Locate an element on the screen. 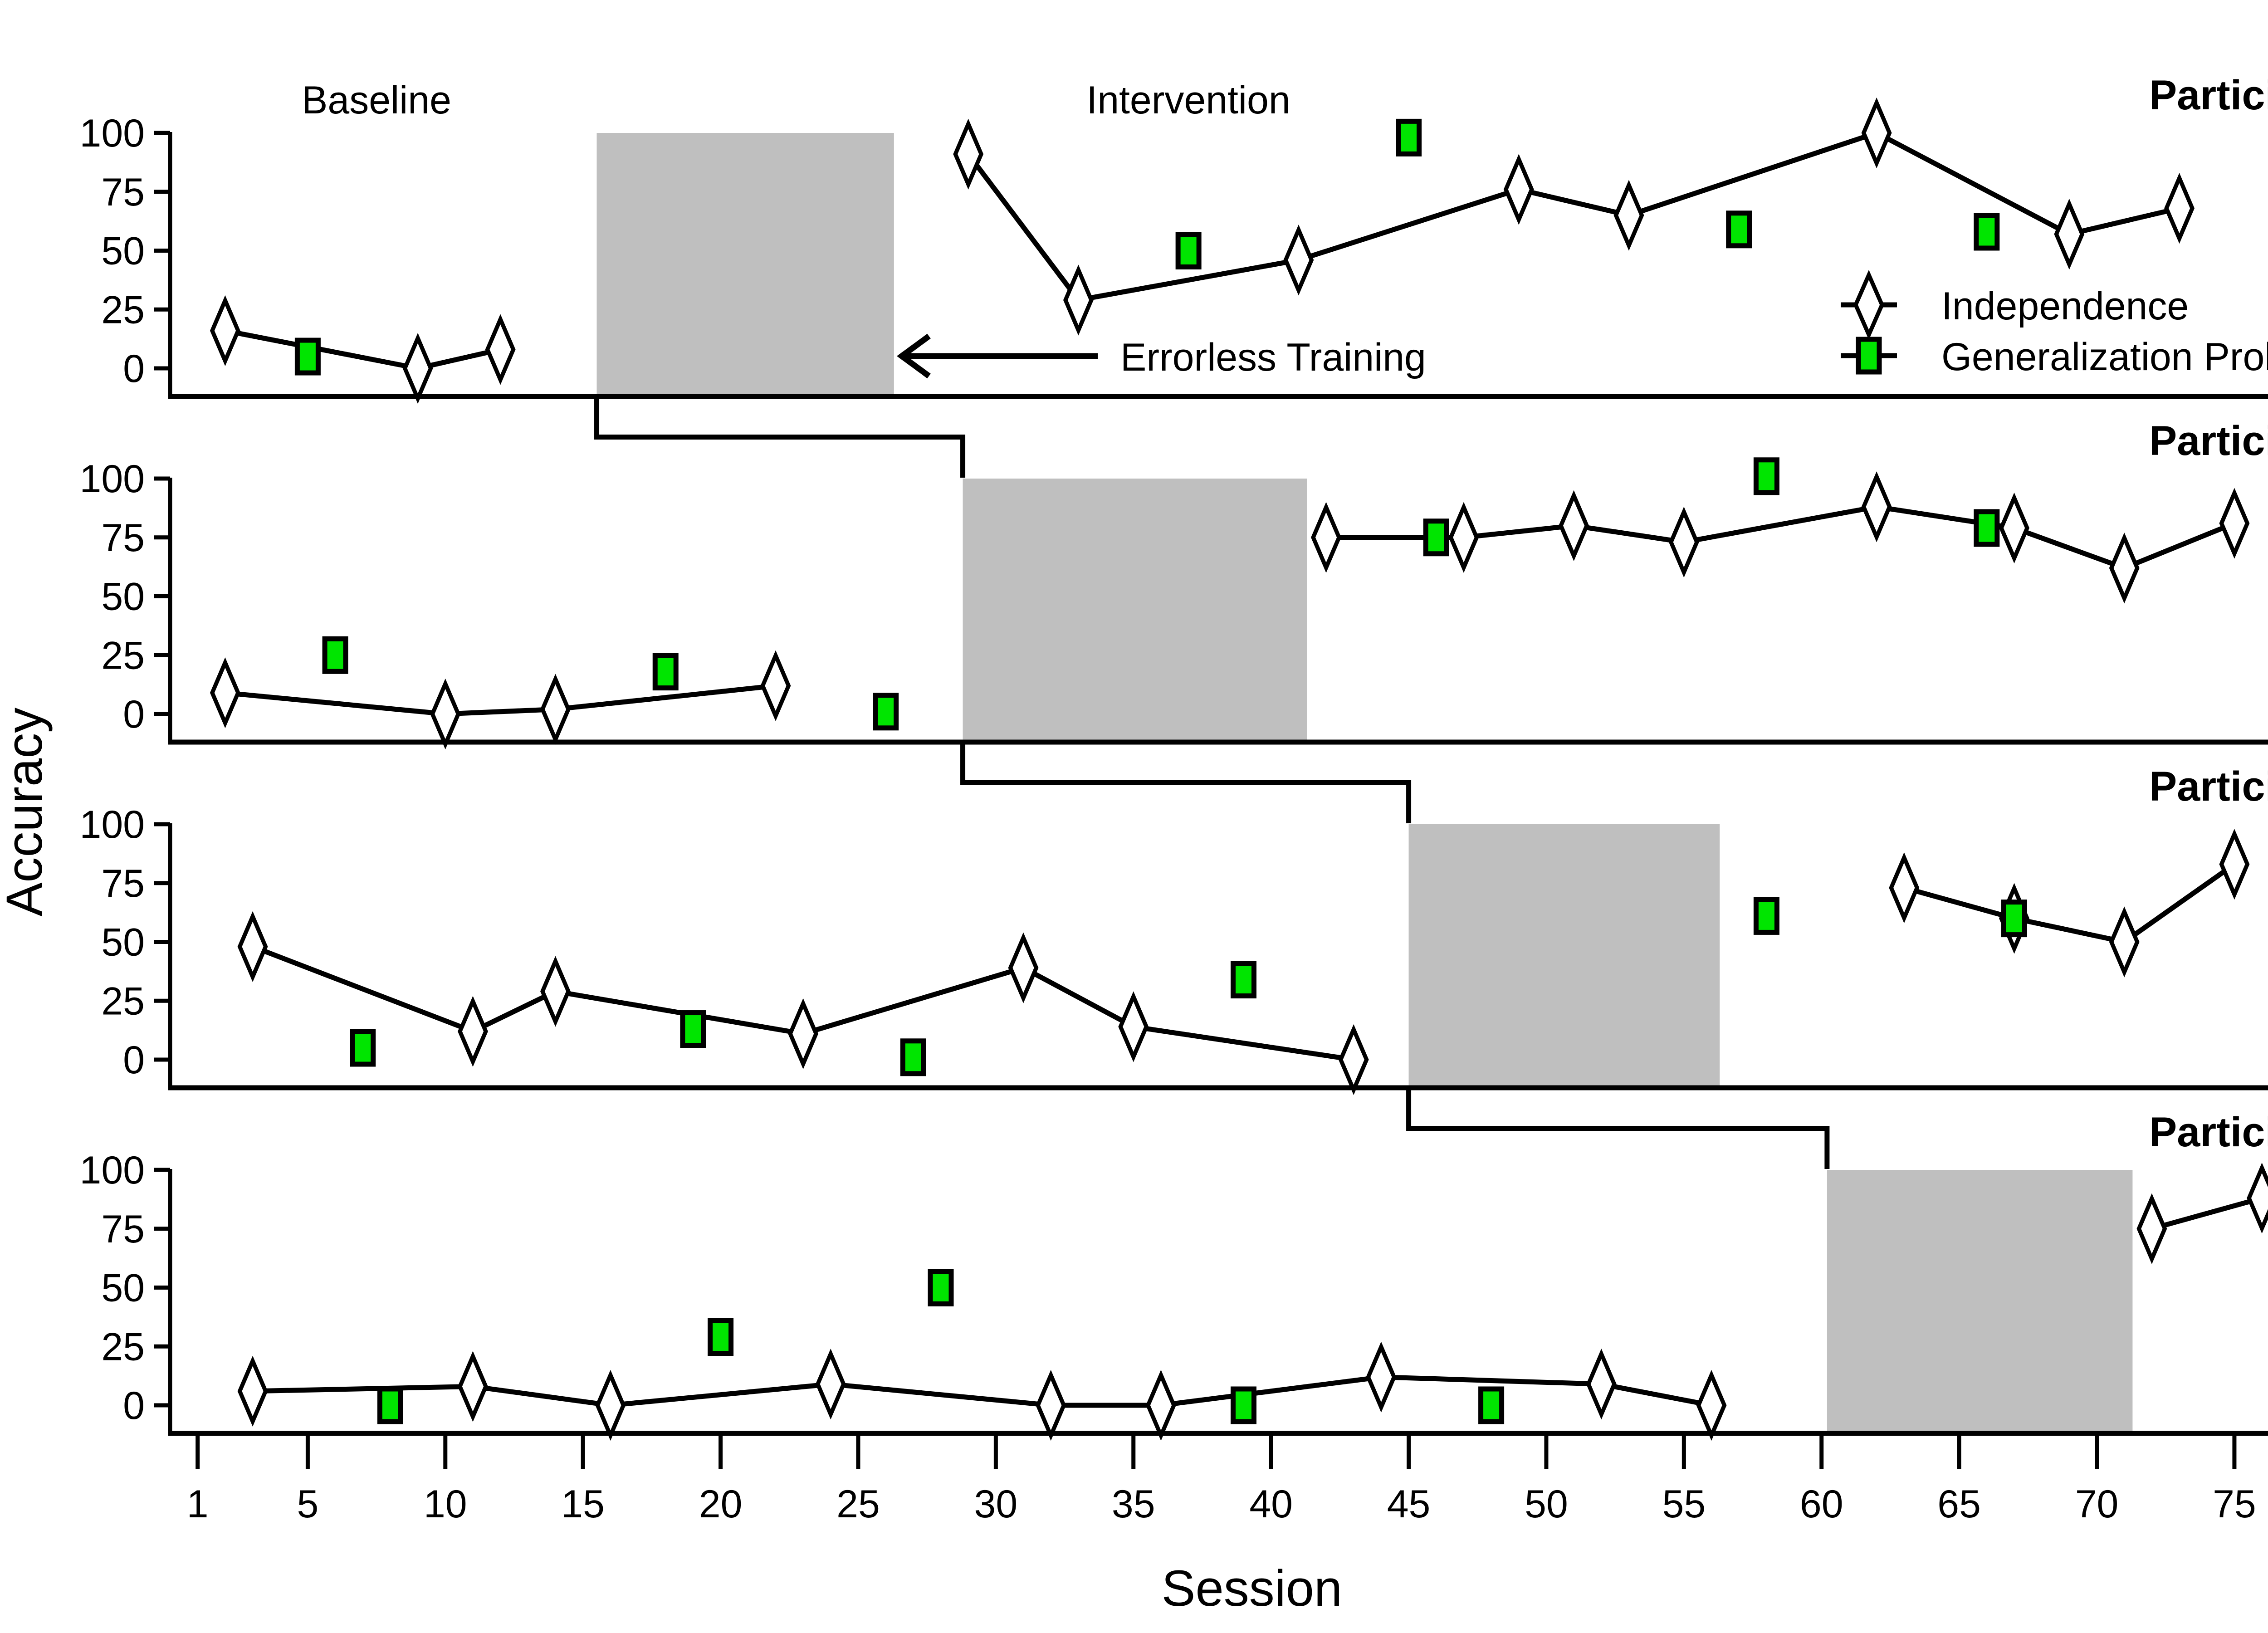 The width and height of the screenshot is (2268, 1633). legend-entry-label: Independence is located at coordinates (2065, 306).